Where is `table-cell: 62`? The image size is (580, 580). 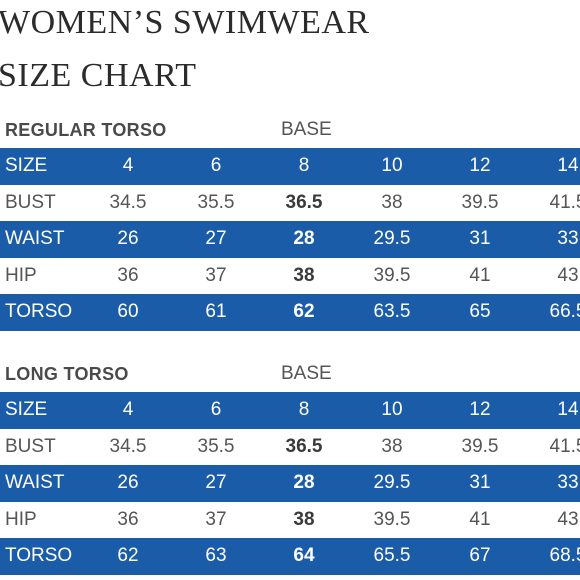 table-cell: 62 is located at coordinates (128, 556).